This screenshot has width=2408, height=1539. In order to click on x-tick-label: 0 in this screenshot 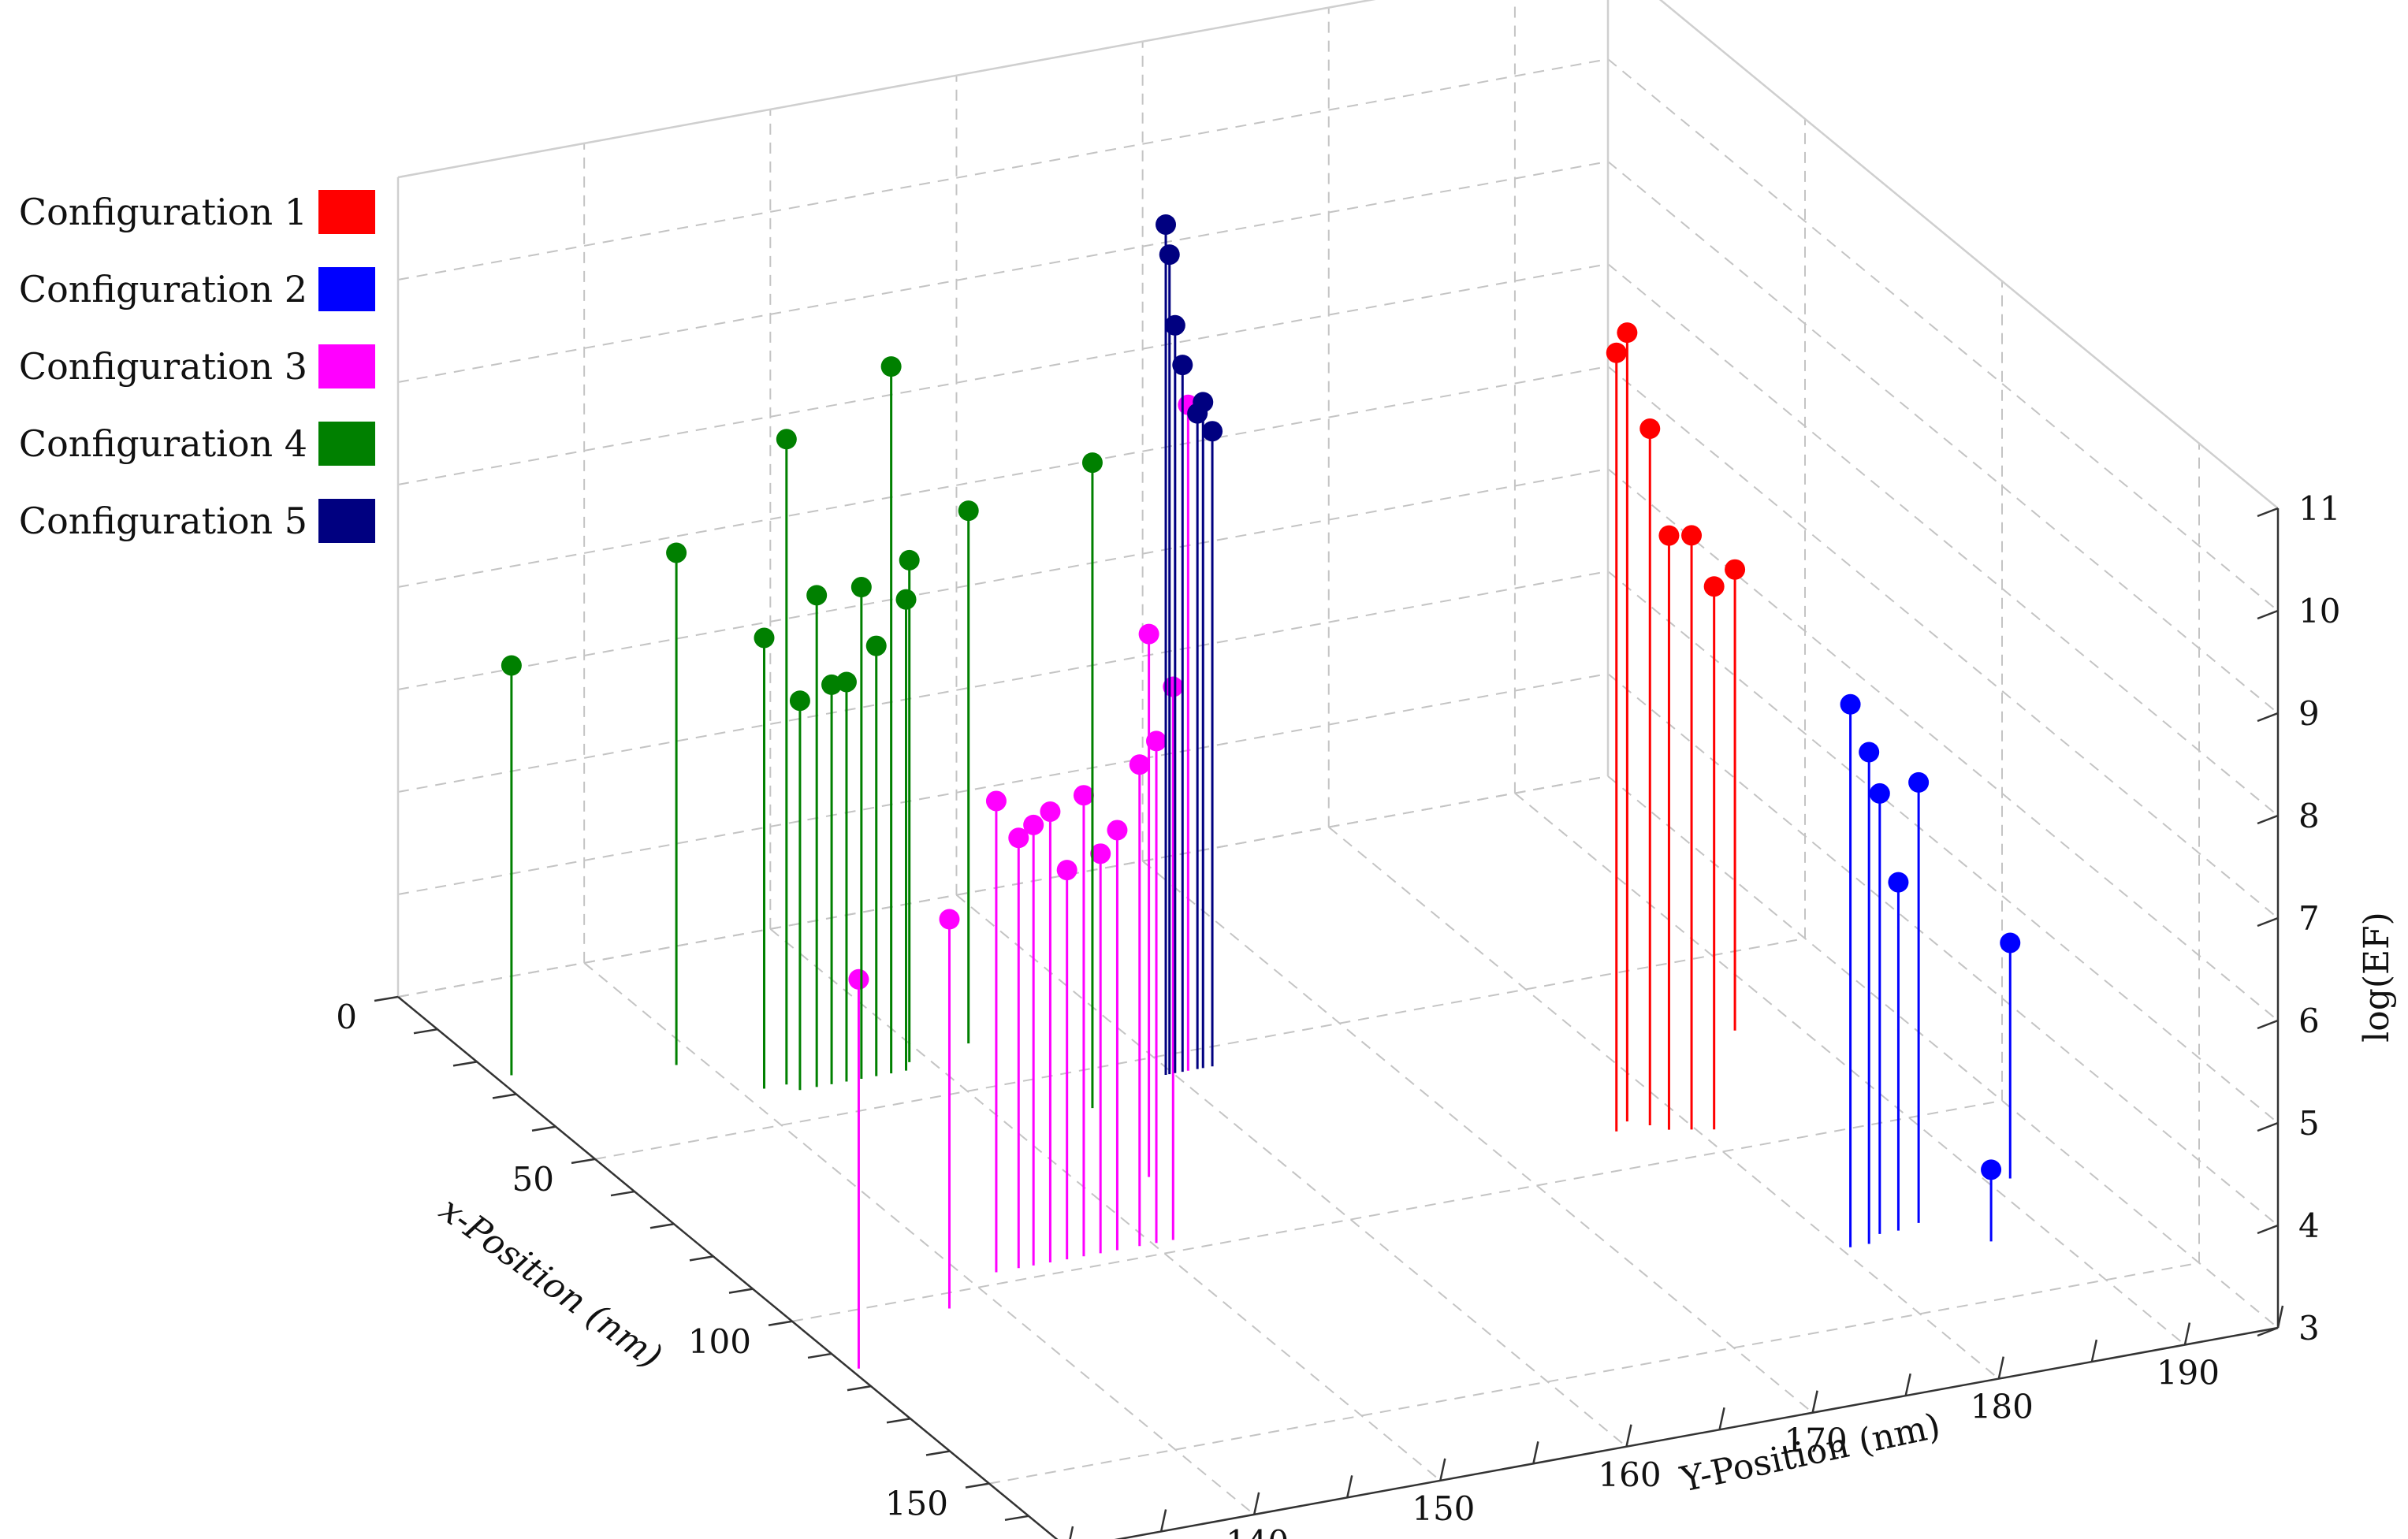, I will do `click(346, 1017)`.